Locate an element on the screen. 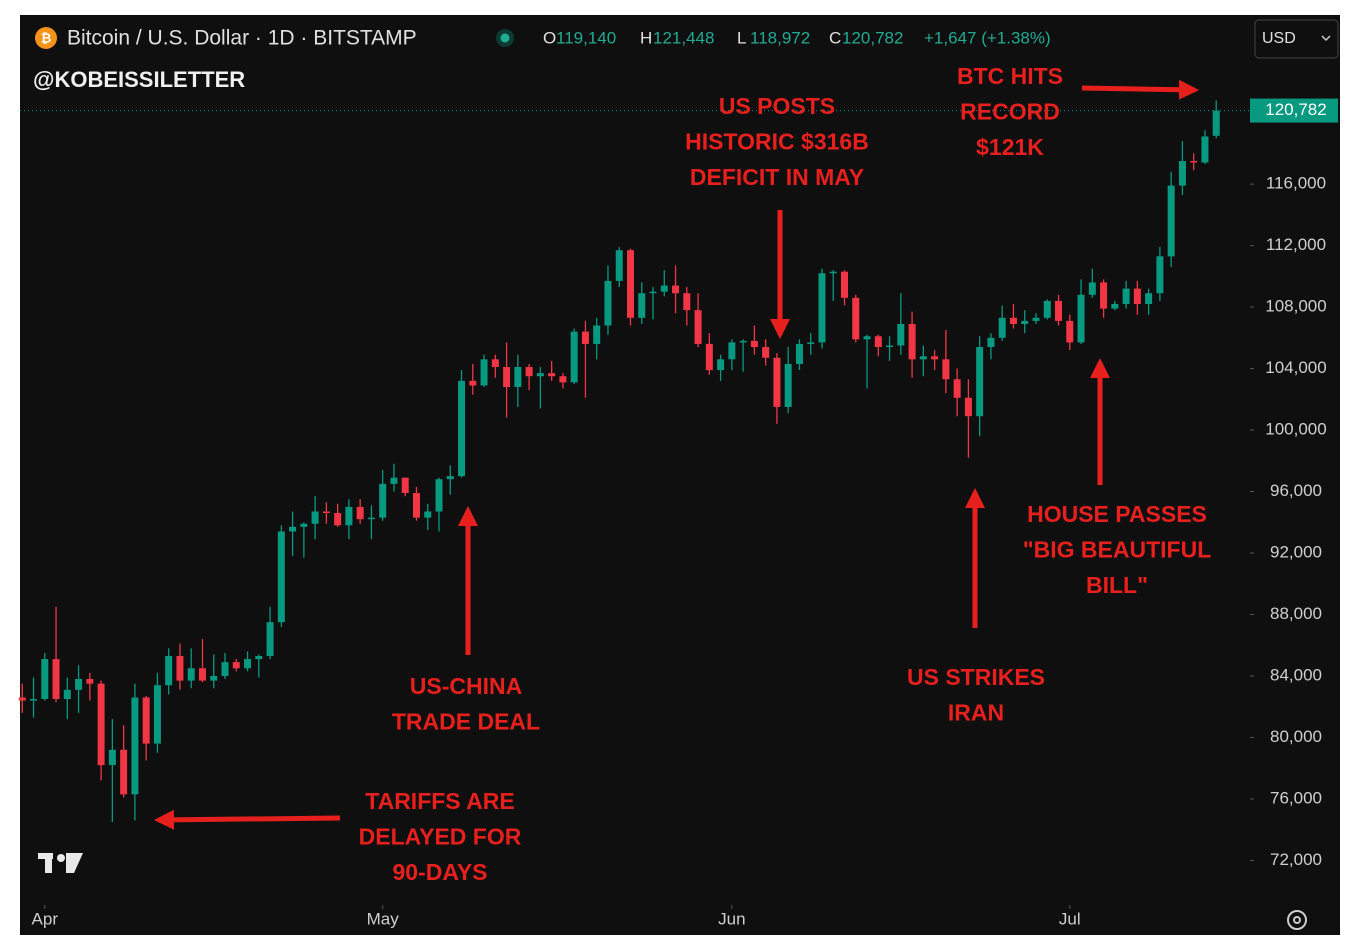  ohlc-key: L is located at coordinates (741, 37).